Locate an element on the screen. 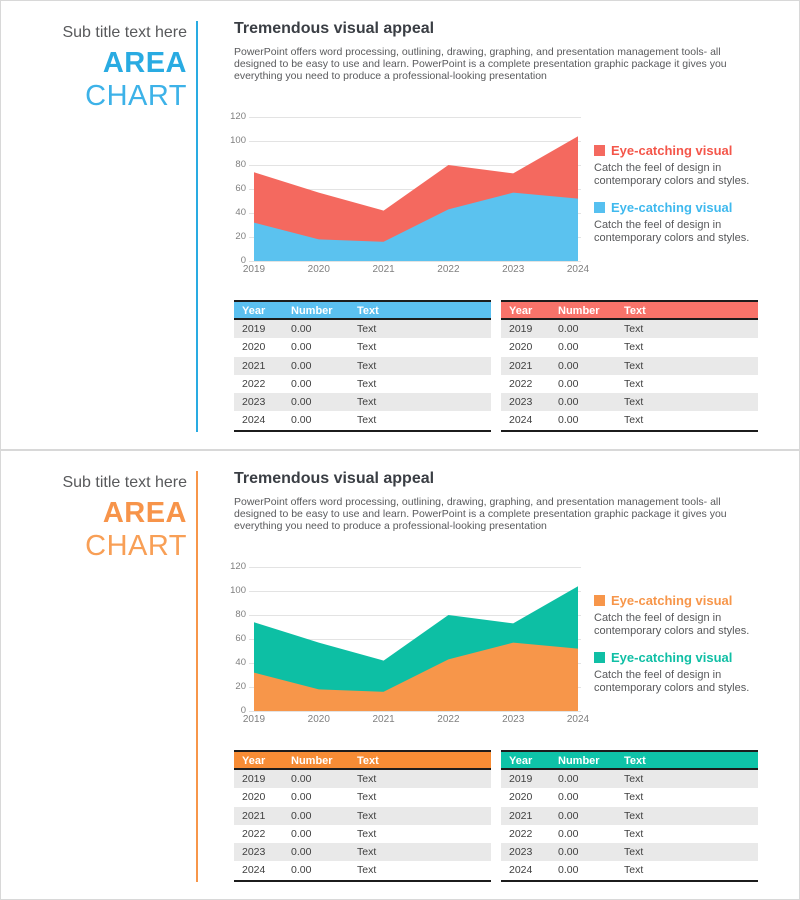 This screenshot has height=900, width=800. y-axis-tick-label: 60 is located at coordinates (240, 188).